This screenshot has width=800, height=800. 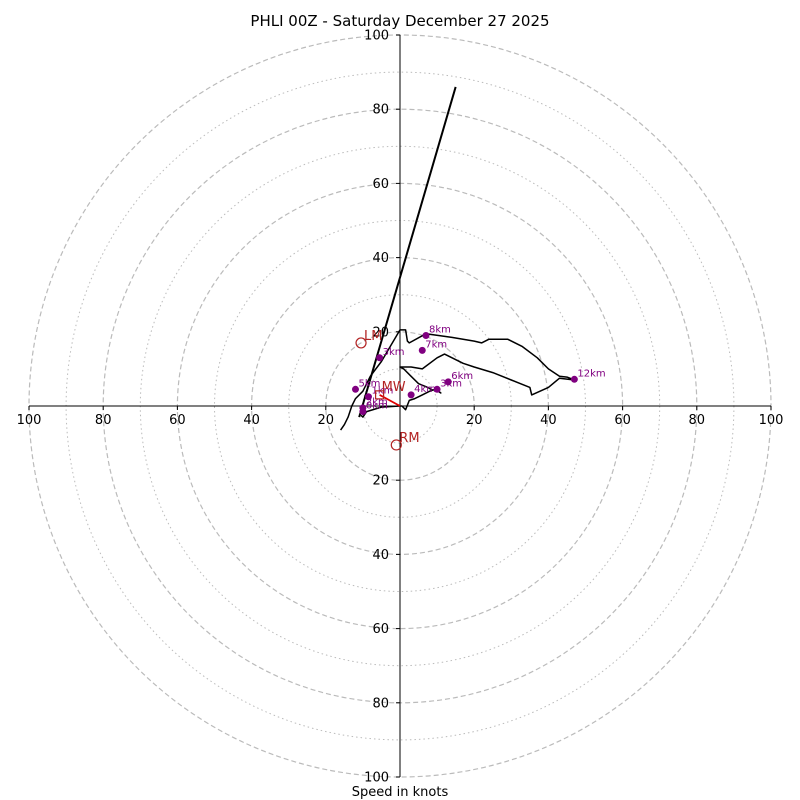 What do you see at coordinates (394, 387) in the screenshot?
I see `mw-label: MW` at bounding box center [394, 387].